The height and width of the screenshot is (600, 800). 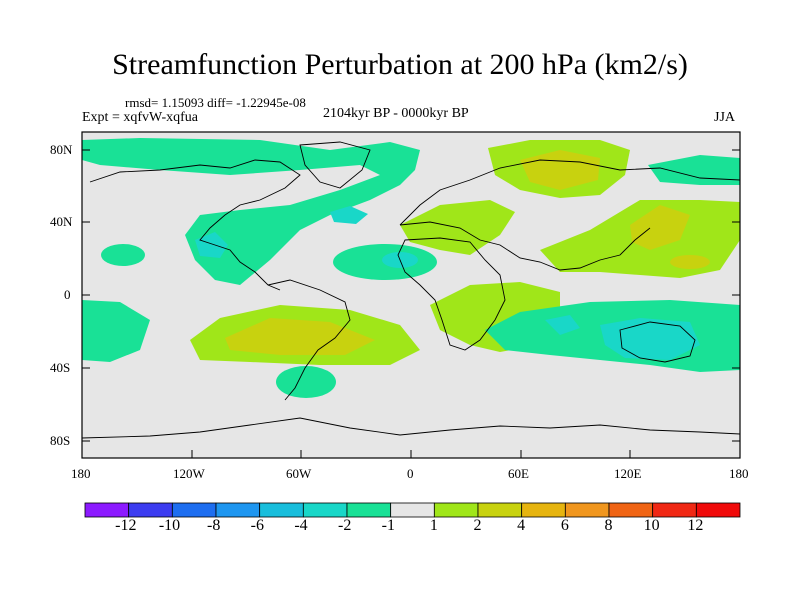 I want to click on colorbar-label: -6, so click(x=257, y=525).